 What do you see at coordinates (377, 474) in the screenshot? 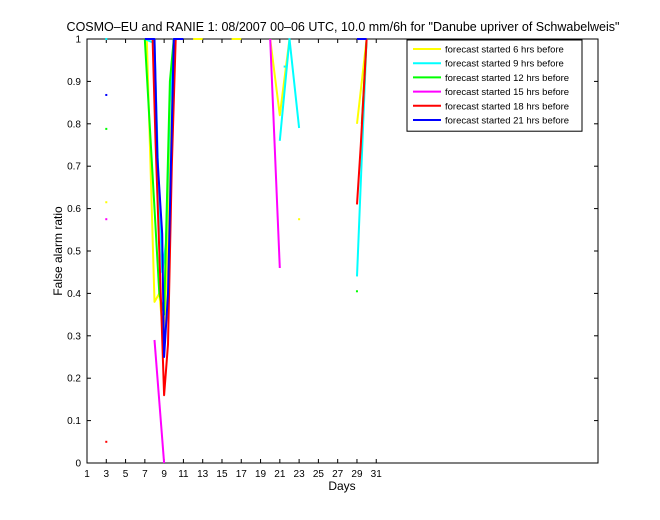
I see `x-tick-label: 31` at bounding box center [377, 474].